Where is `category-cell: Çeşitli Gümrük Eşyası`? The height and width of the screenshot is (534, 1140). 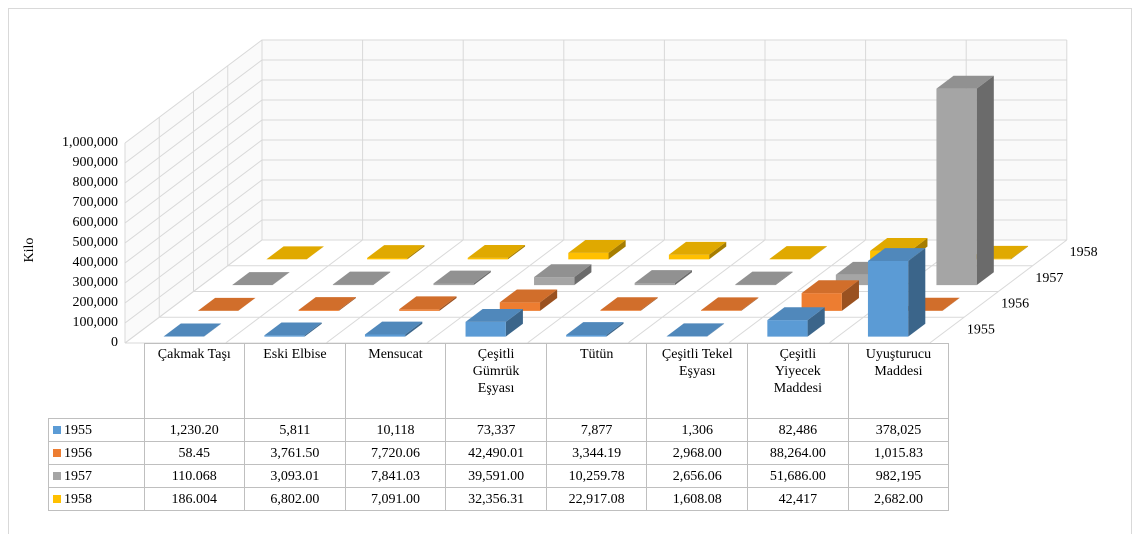 category-cell: Çeşitli Gümrük Eşyası is located at coordinates (496, 381).